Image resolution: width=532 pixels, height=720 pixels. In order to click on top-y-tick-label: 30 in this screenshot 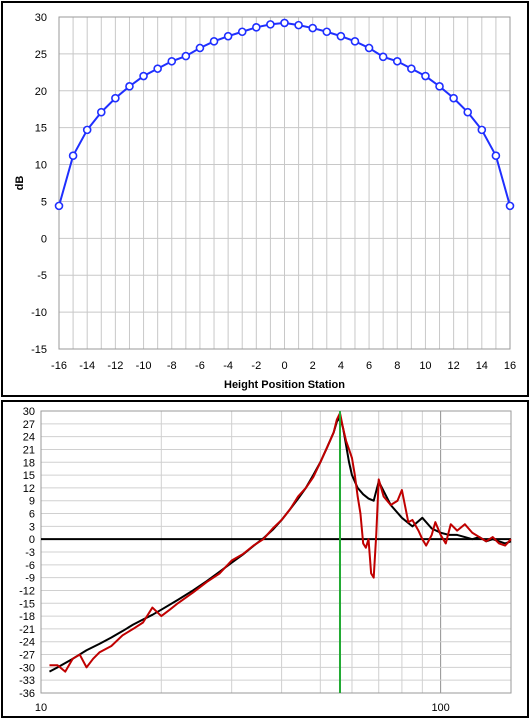, I will do `click(41, 18)`.